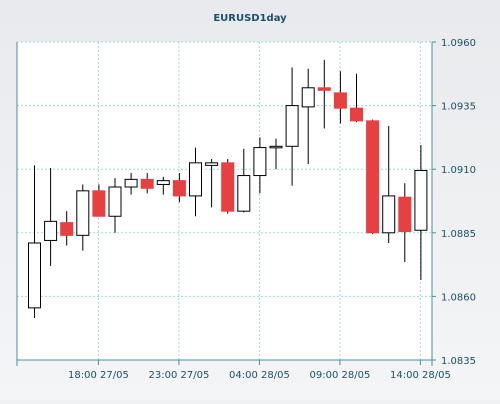  Describe the element at coordinates (458, 297) in the screenshot. I see `y-tick-label: 1.0860` at that location.